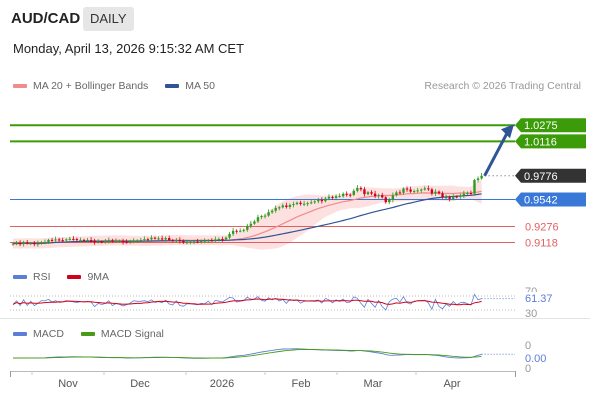 The width and height of the screenshot is (590, 400). Describe the element at coordinates (539, 299) in the screenshot. I see `rsi-value: 61.37` at that location.